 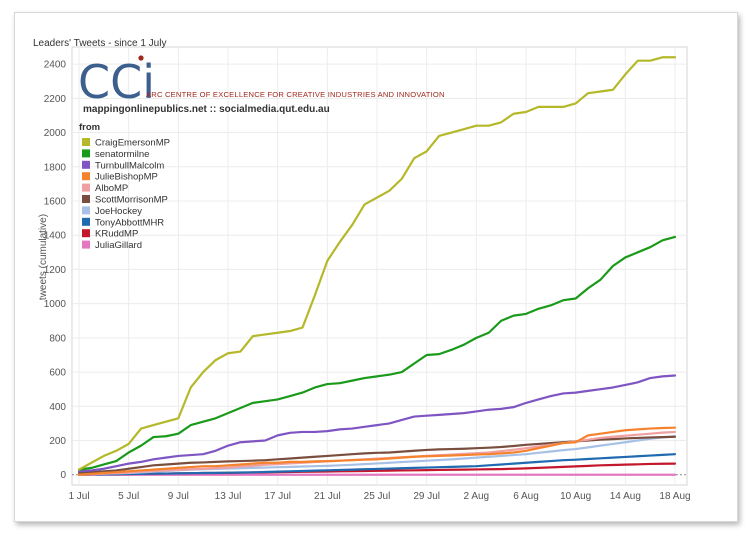 I want to click on x-tick-label: 17 Jul, so click(x=277, y=496).